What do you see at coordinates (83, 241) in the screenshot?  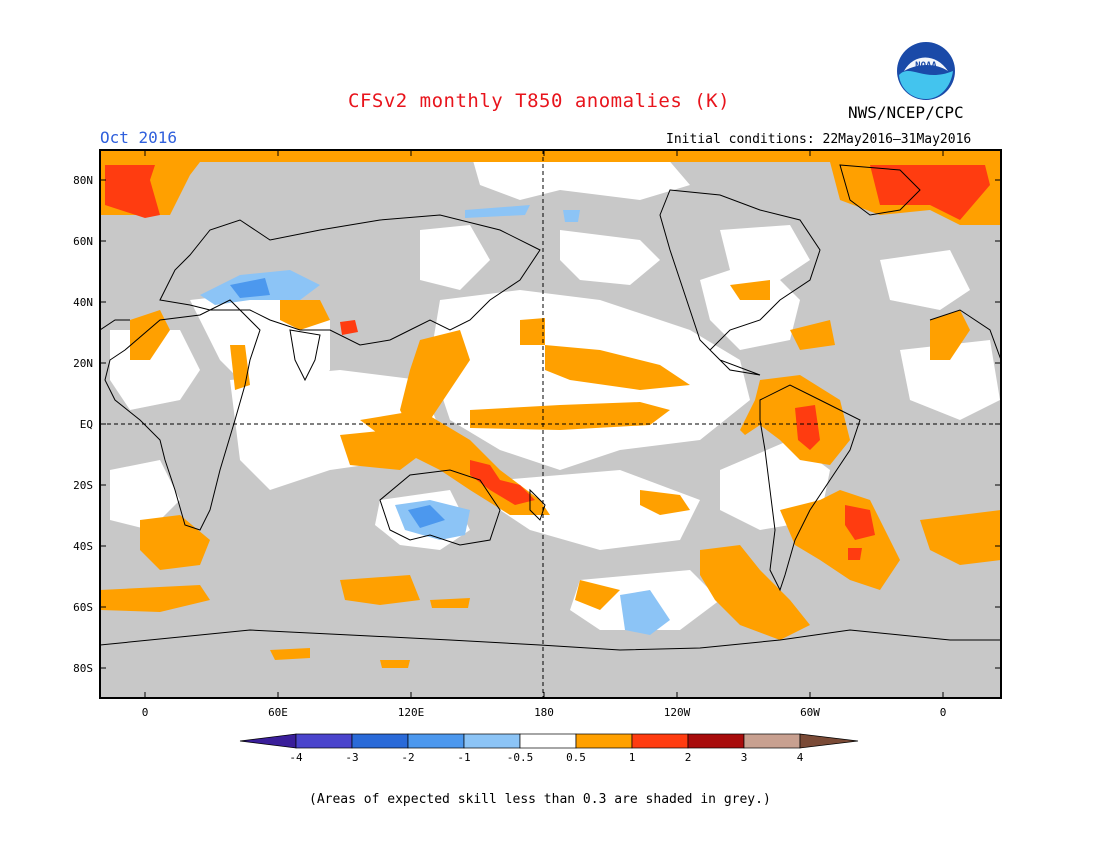 I see `lat-label: 60N` at bounding box center [83, 241].